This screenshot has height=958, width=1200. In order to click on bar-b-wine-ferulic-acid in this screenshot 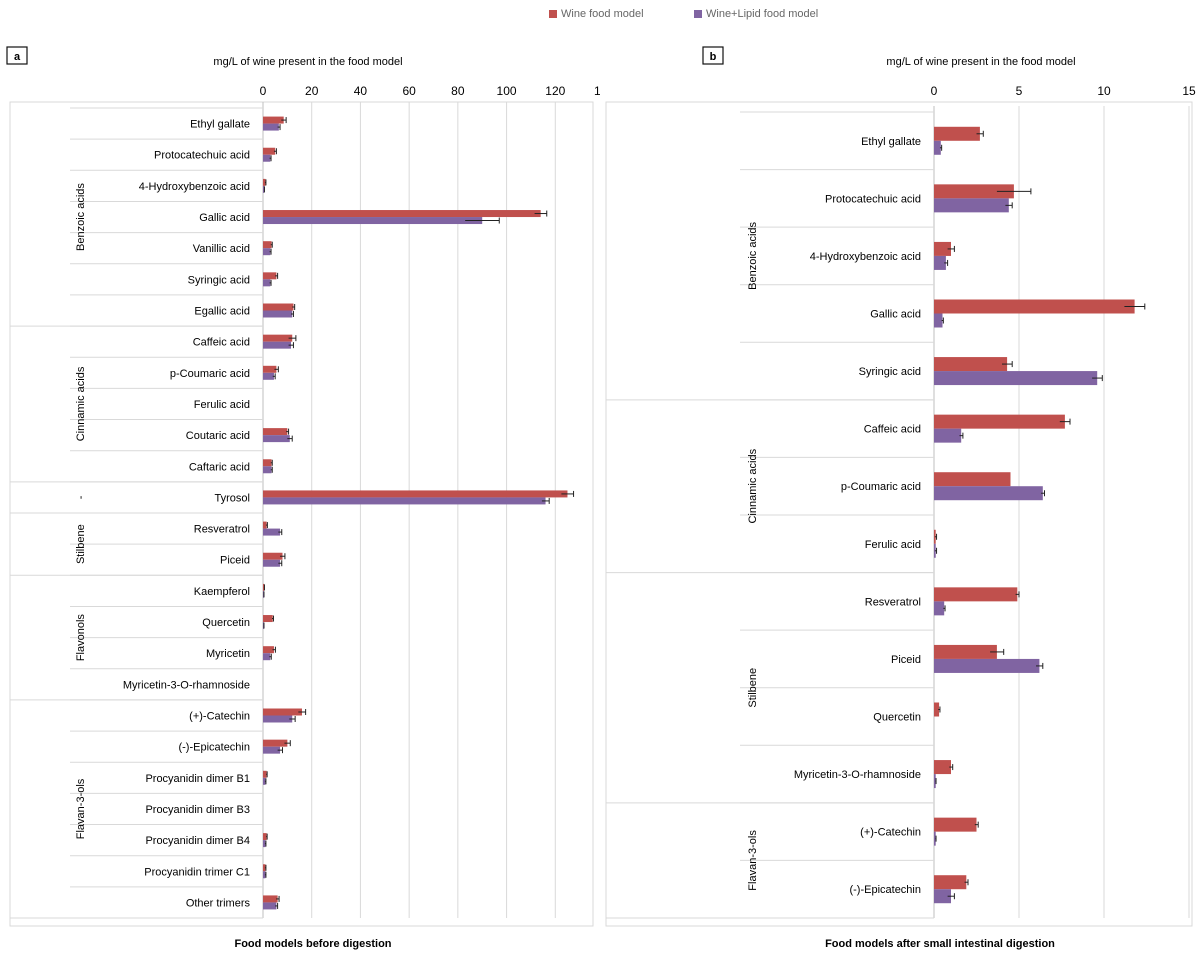, I will do `click(935, 536)`.